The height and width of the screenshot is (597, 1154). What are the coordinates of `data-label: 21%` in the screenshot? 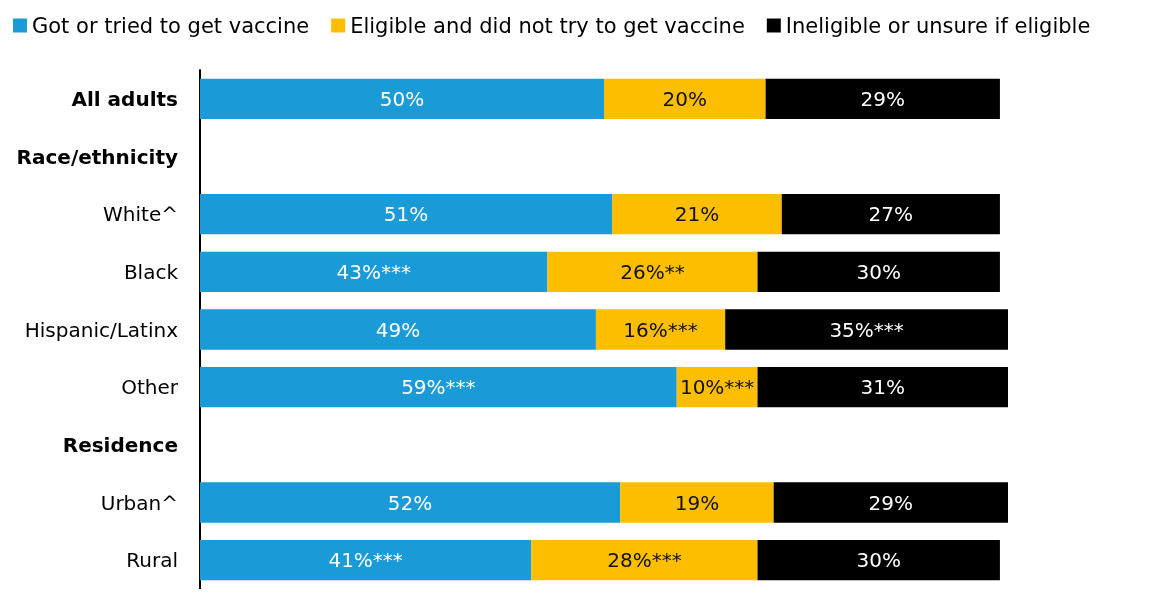 It's located at (697, 214).